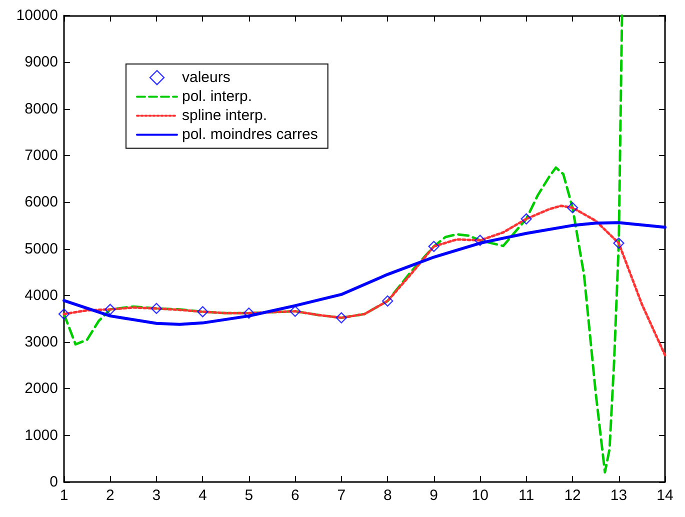  Describe the element at coordinates (619, 495) in the screenshot. I see `x-tick-label: 13` at that location.